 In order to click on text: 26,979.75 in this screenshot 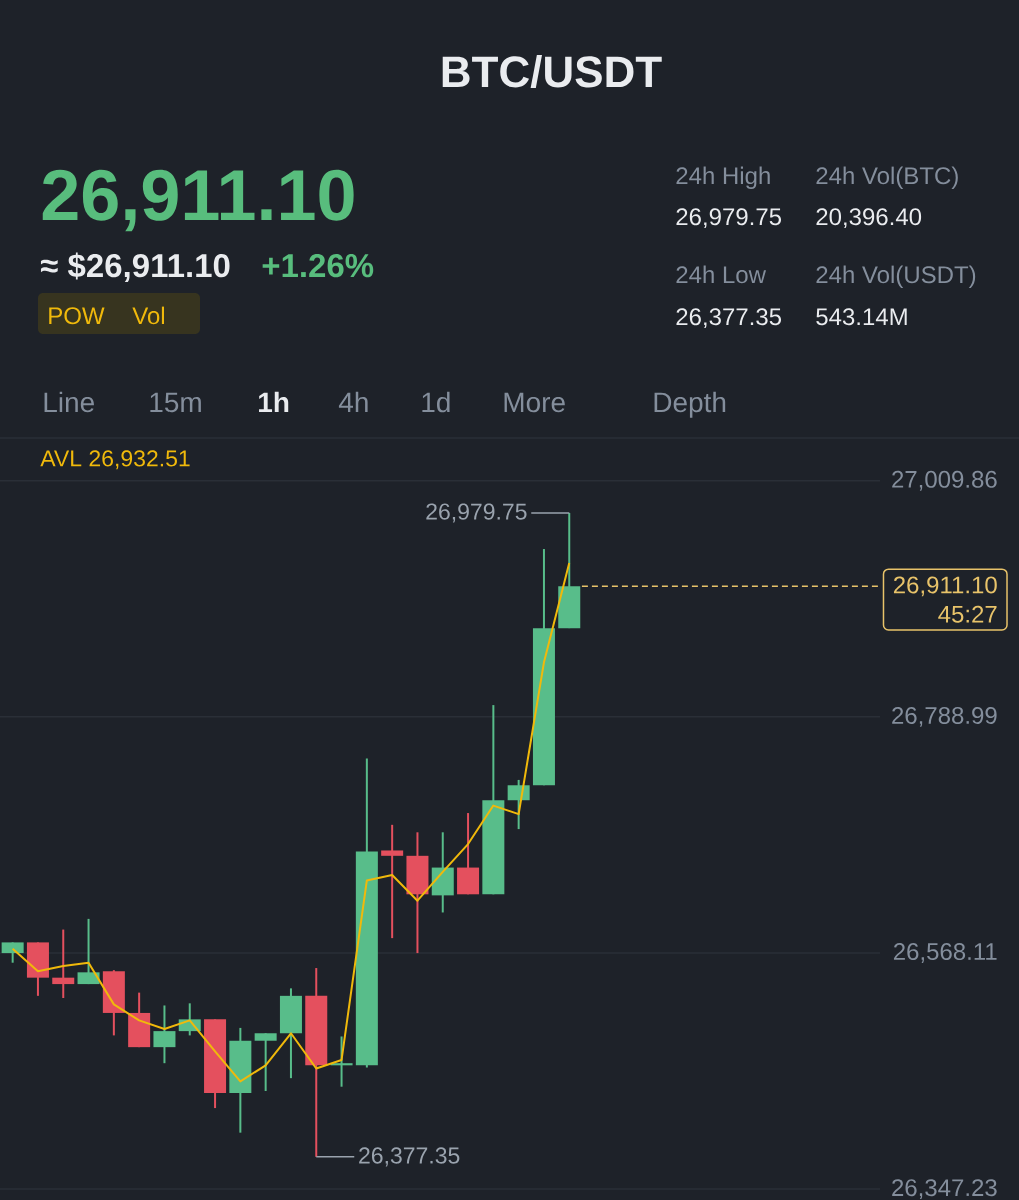, I will do `click(729, 218)`.